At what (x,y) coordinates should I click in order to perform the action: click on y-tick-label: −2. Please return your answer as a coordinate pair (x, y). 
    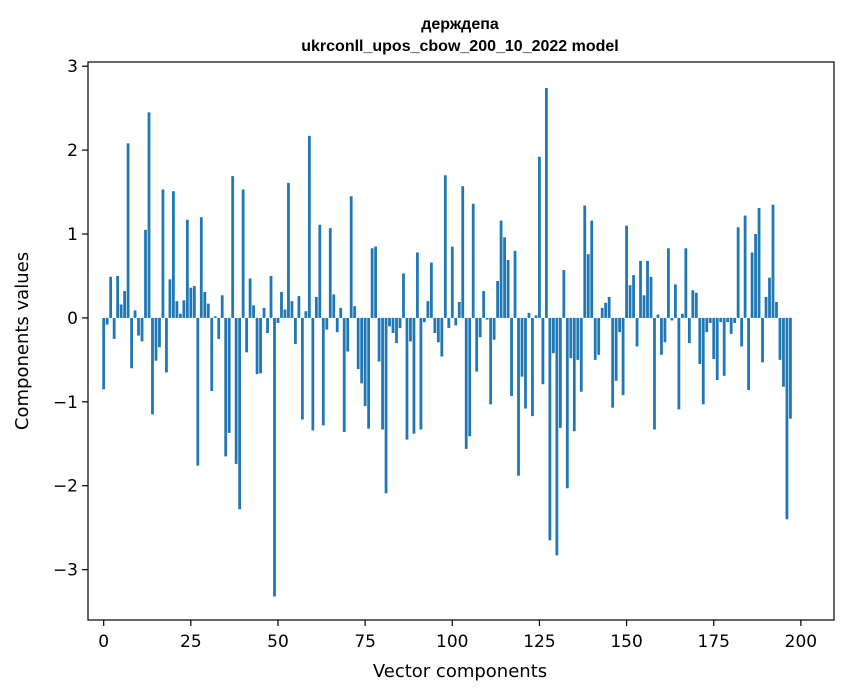
    Looking at the image, I should click on (65, 487).